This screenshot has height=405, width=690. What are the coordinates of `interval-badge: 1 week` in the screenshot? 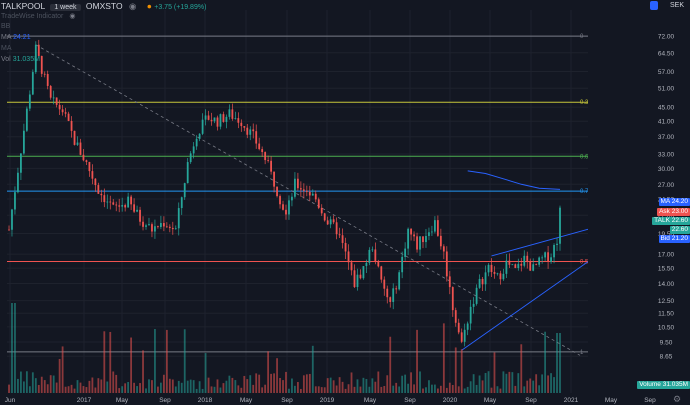 It's located at (65, 7).